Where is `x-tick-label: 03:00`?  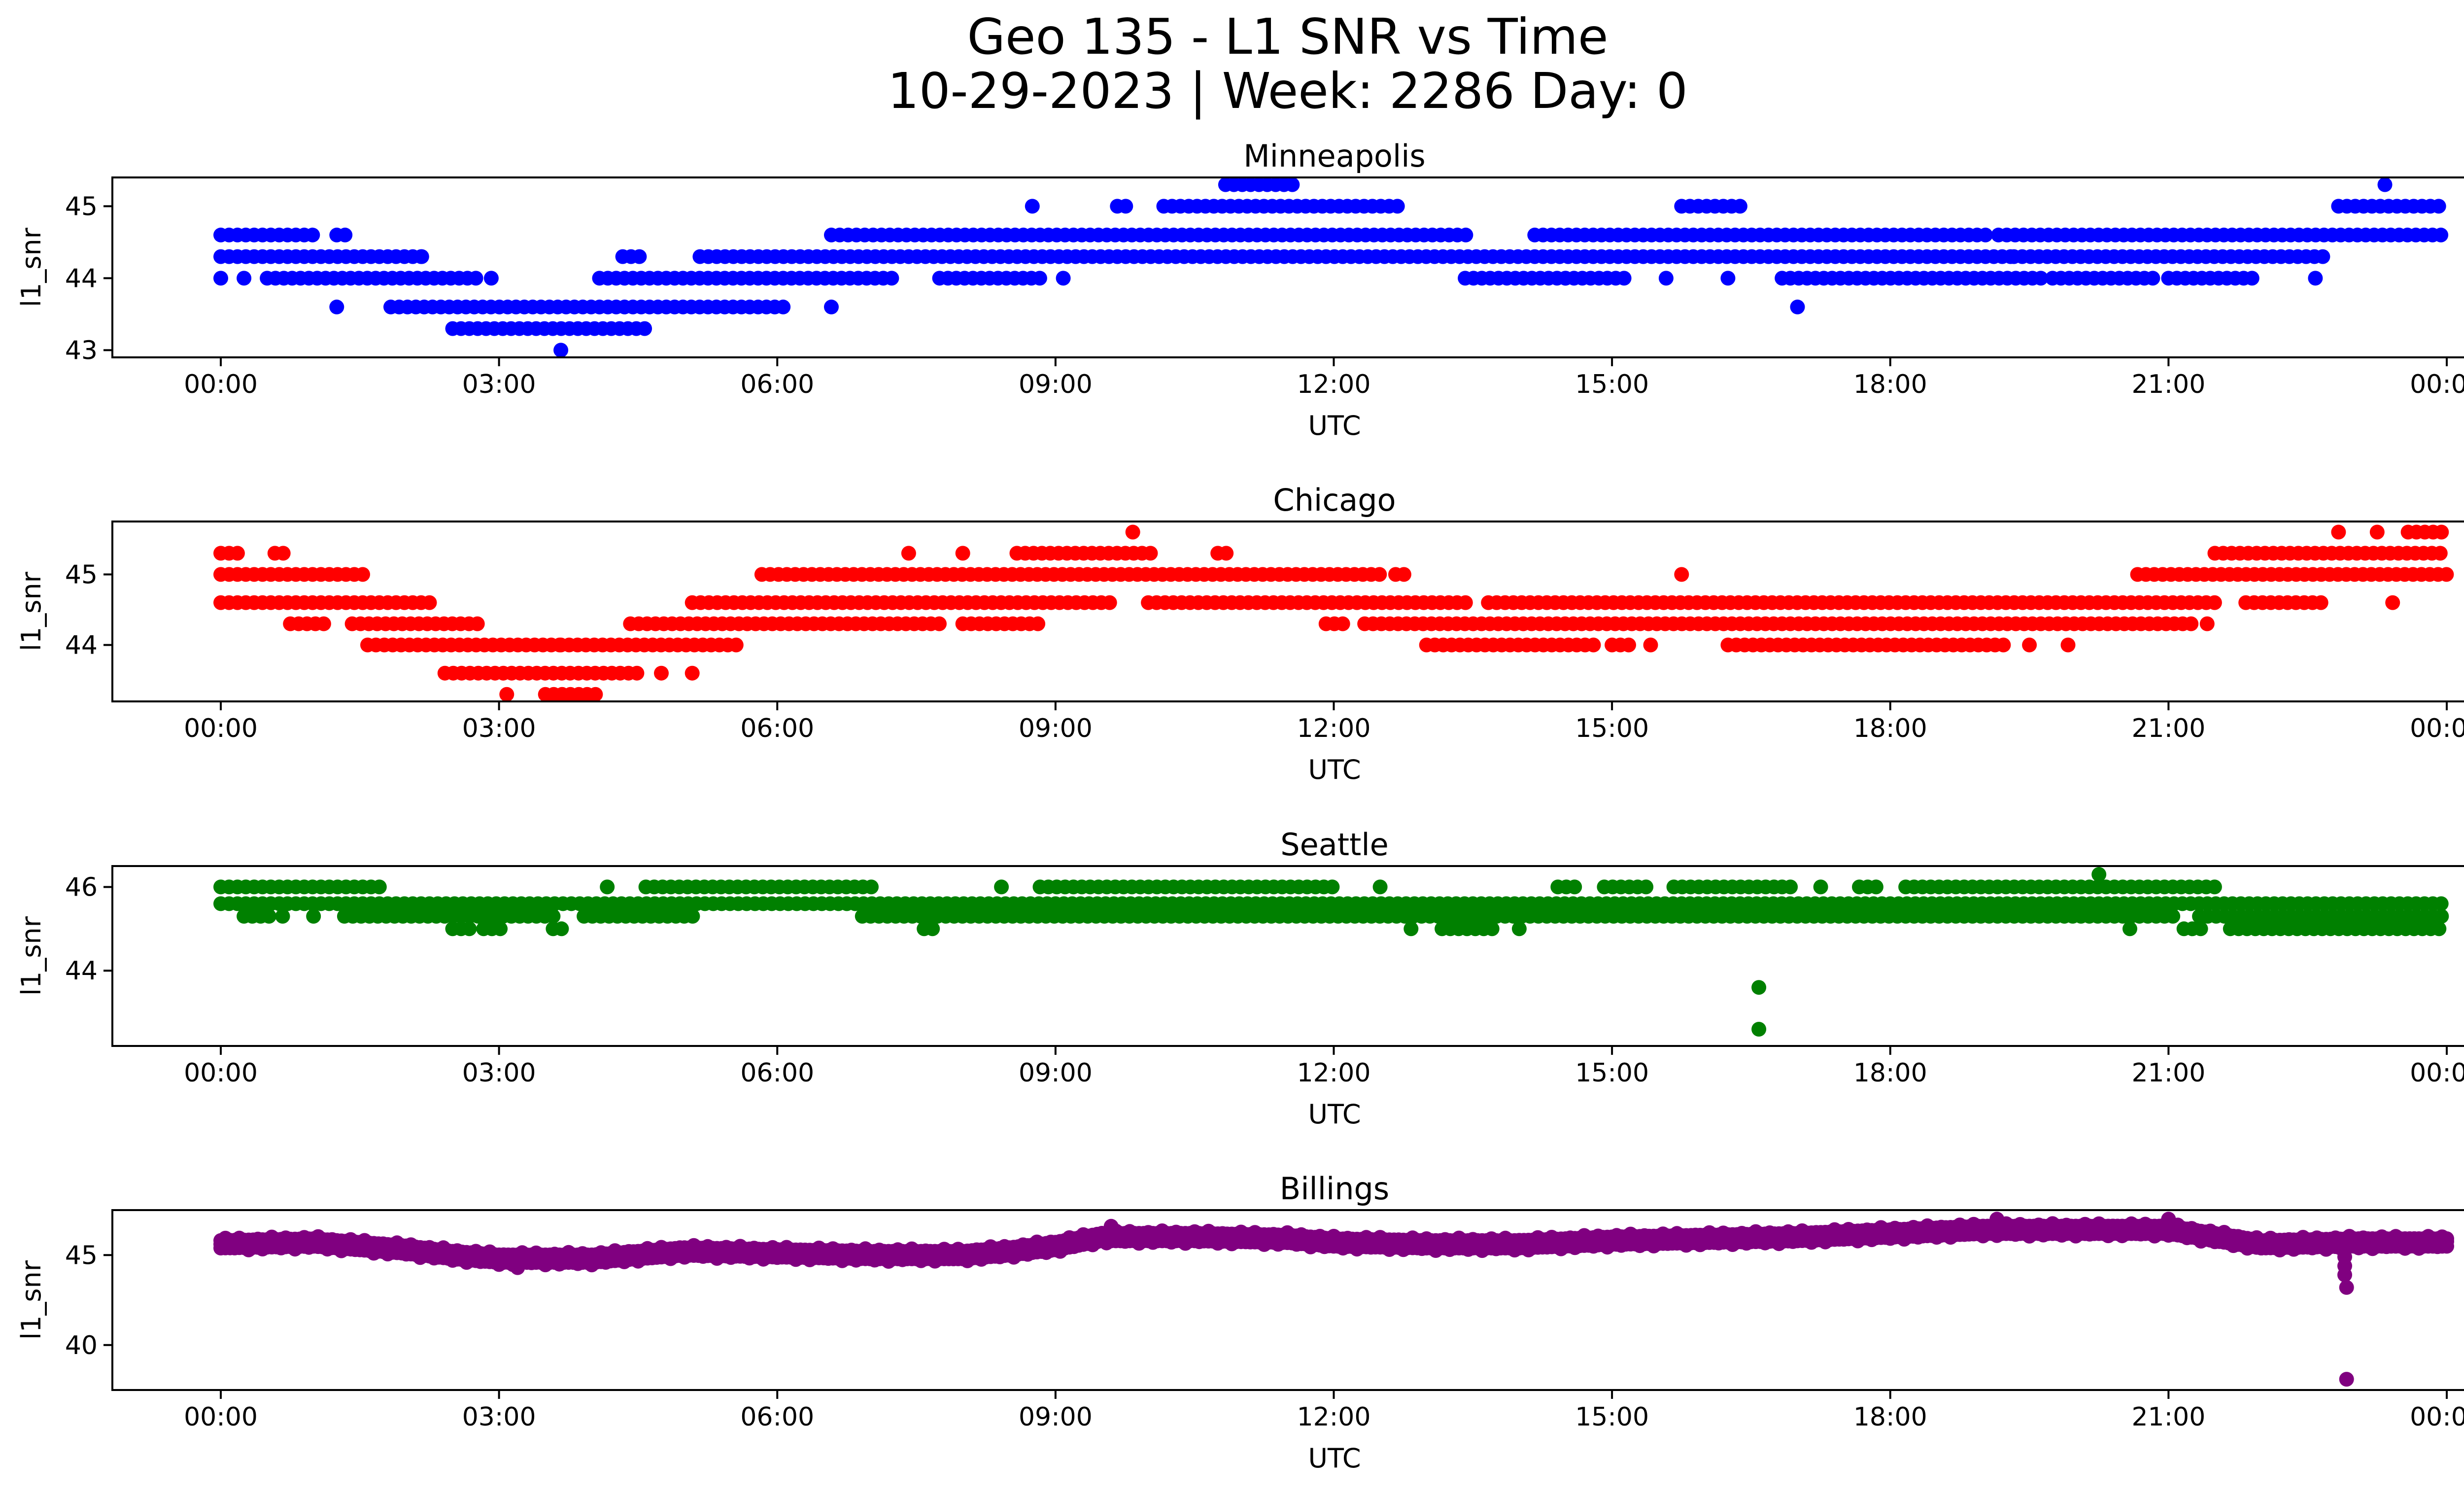
x-tick-label: 03:00 is located at coordinates (499, 1073).